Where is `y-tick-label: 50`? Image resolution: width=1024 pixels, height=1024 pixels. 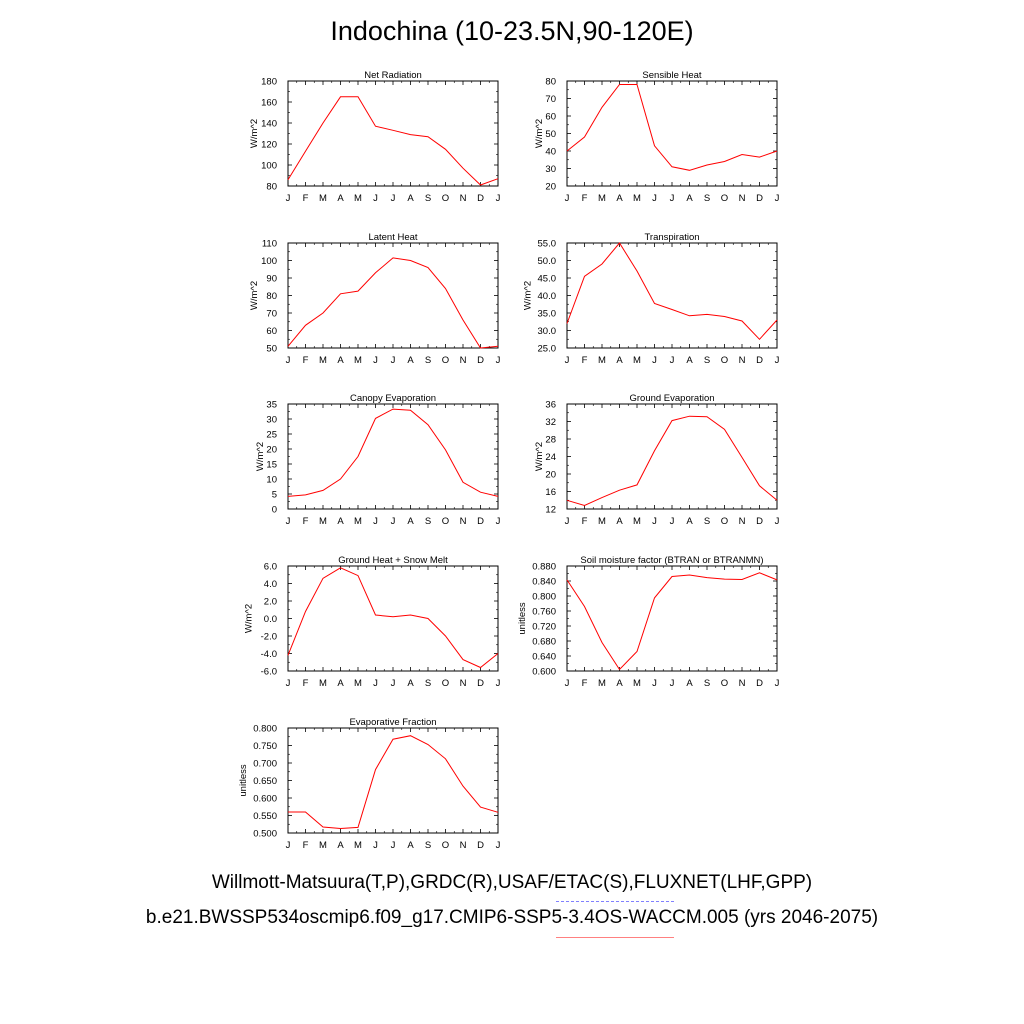
y-tick-label: 50 is located at coordinates (550, 134).